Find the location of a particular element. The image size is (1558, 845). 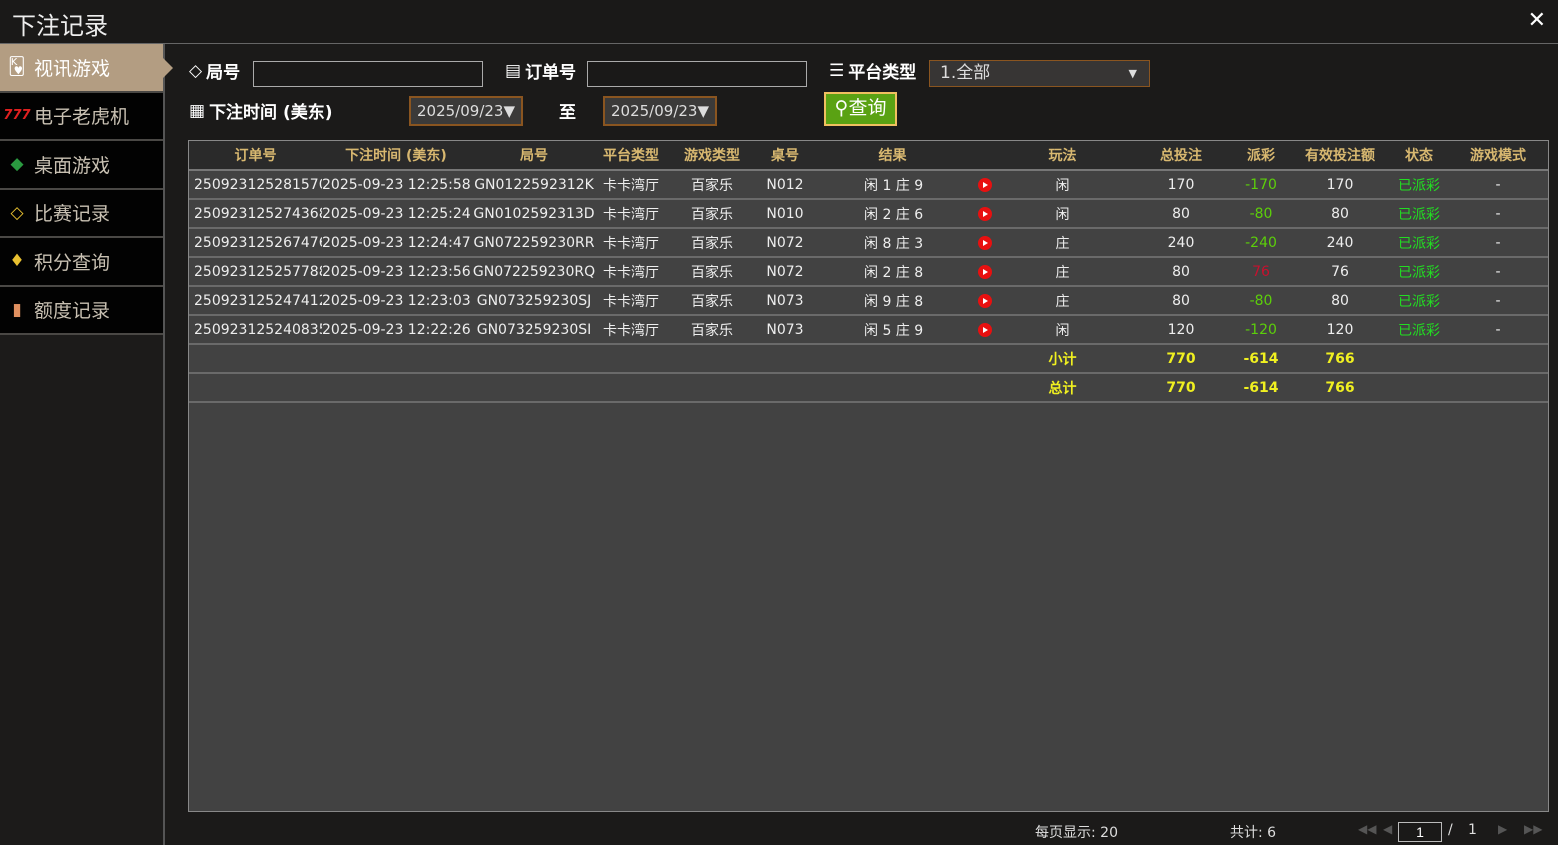

header-replay is located at coordinates (985, 156).